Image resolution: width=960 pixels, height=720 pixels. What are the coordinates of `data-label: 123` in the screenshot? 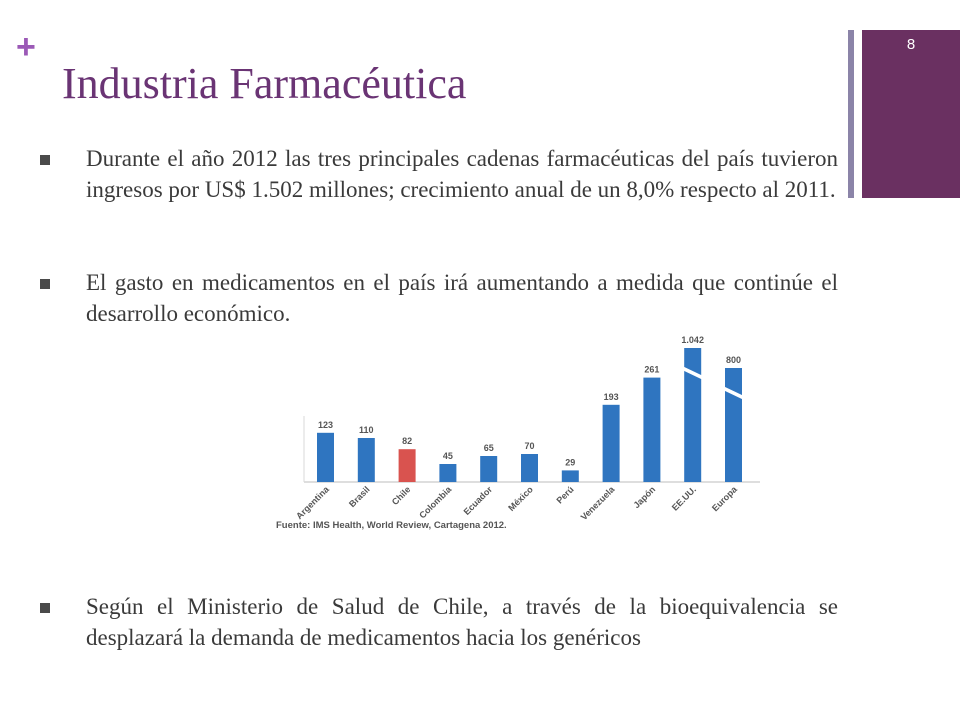 It's located at (325, 425).